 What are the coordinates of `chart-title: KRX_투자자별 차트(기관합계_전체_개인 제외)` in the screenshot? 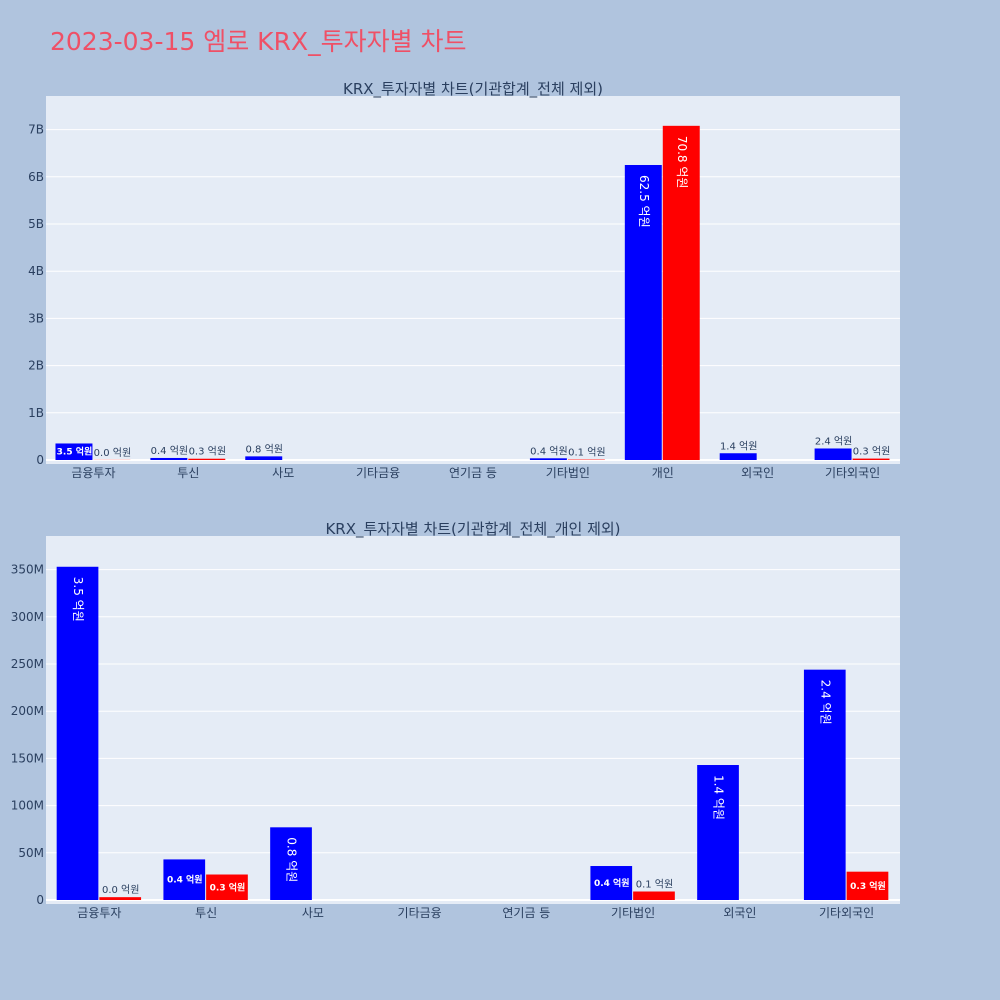 It's located at (472, 529).